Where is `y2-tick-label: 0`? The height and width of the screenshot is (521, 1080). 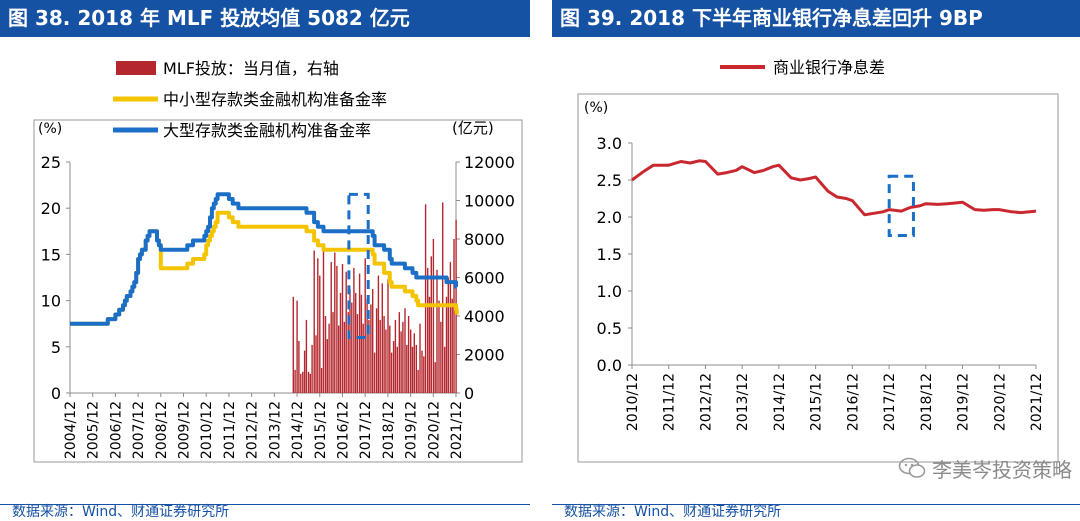
y2-tick-label: 0 is located at coordinates (469, 393).